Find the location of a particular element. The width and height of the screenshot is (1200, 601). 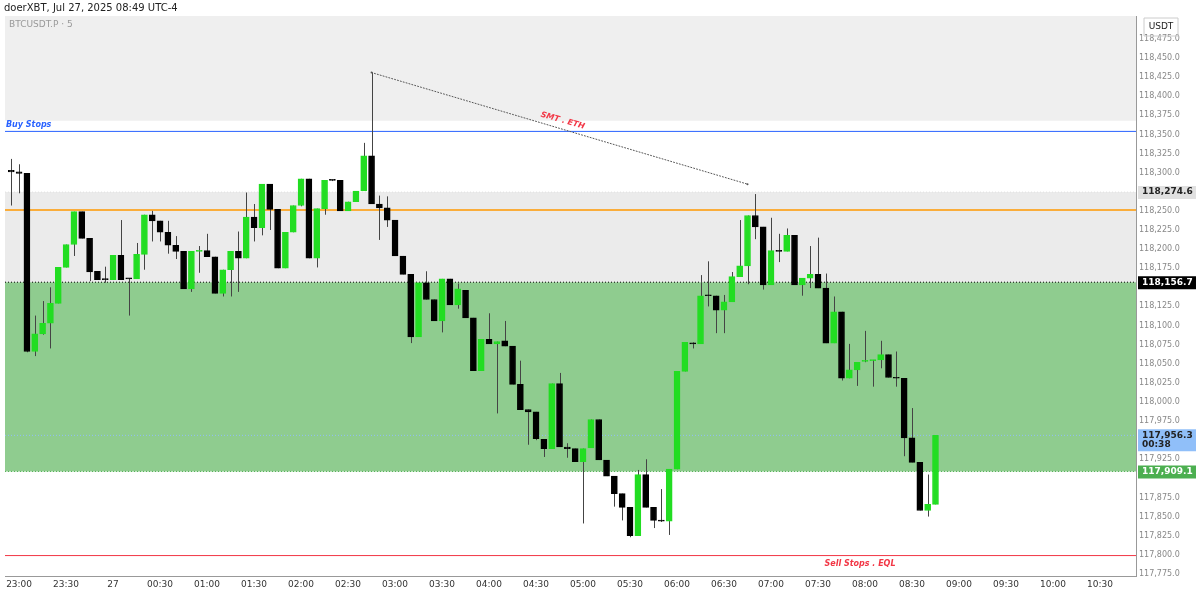

y-tick-label: 117,775.0 is located at coordinates (1159, 573).